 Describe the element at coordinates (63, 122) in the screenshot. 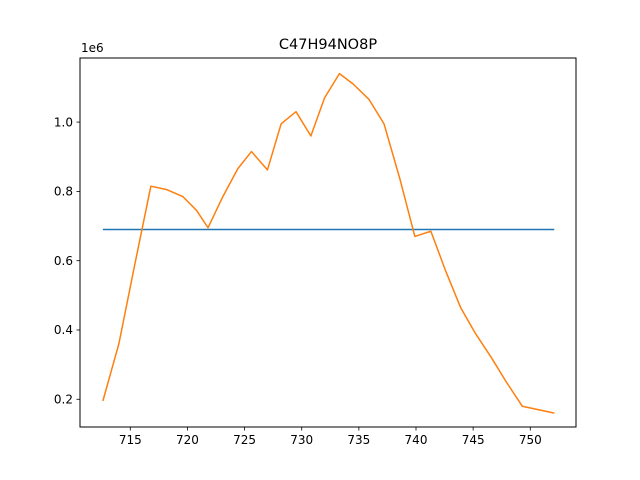

I see `y-tick-label: 1.0` at that location.